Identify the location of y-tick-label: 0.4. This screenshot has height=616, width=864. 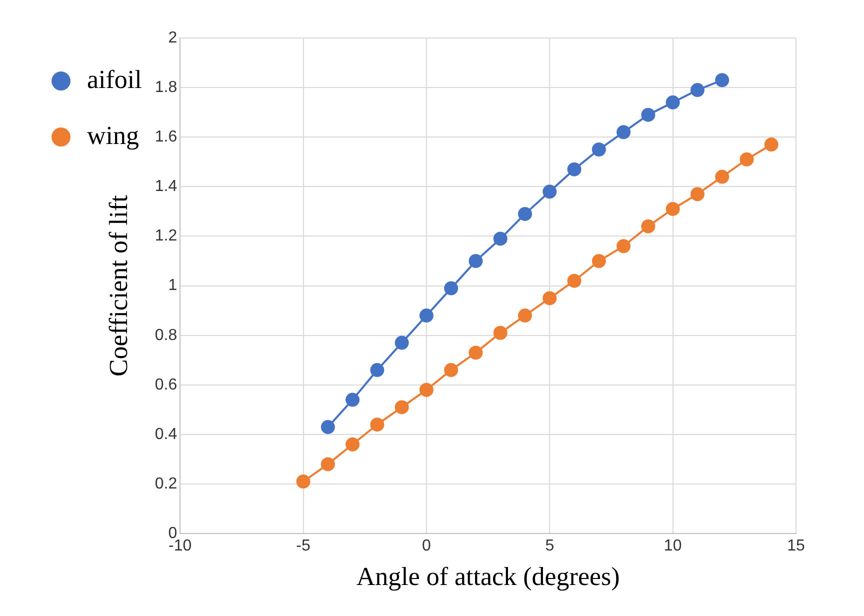
(166, 434).